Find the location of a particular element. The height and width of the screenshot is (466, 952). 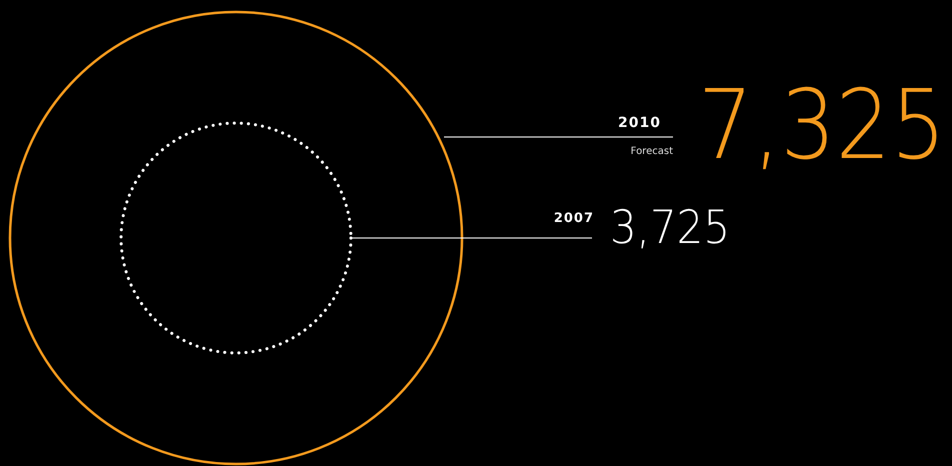

category-label: 2010 is located at coordinates (639, 123).